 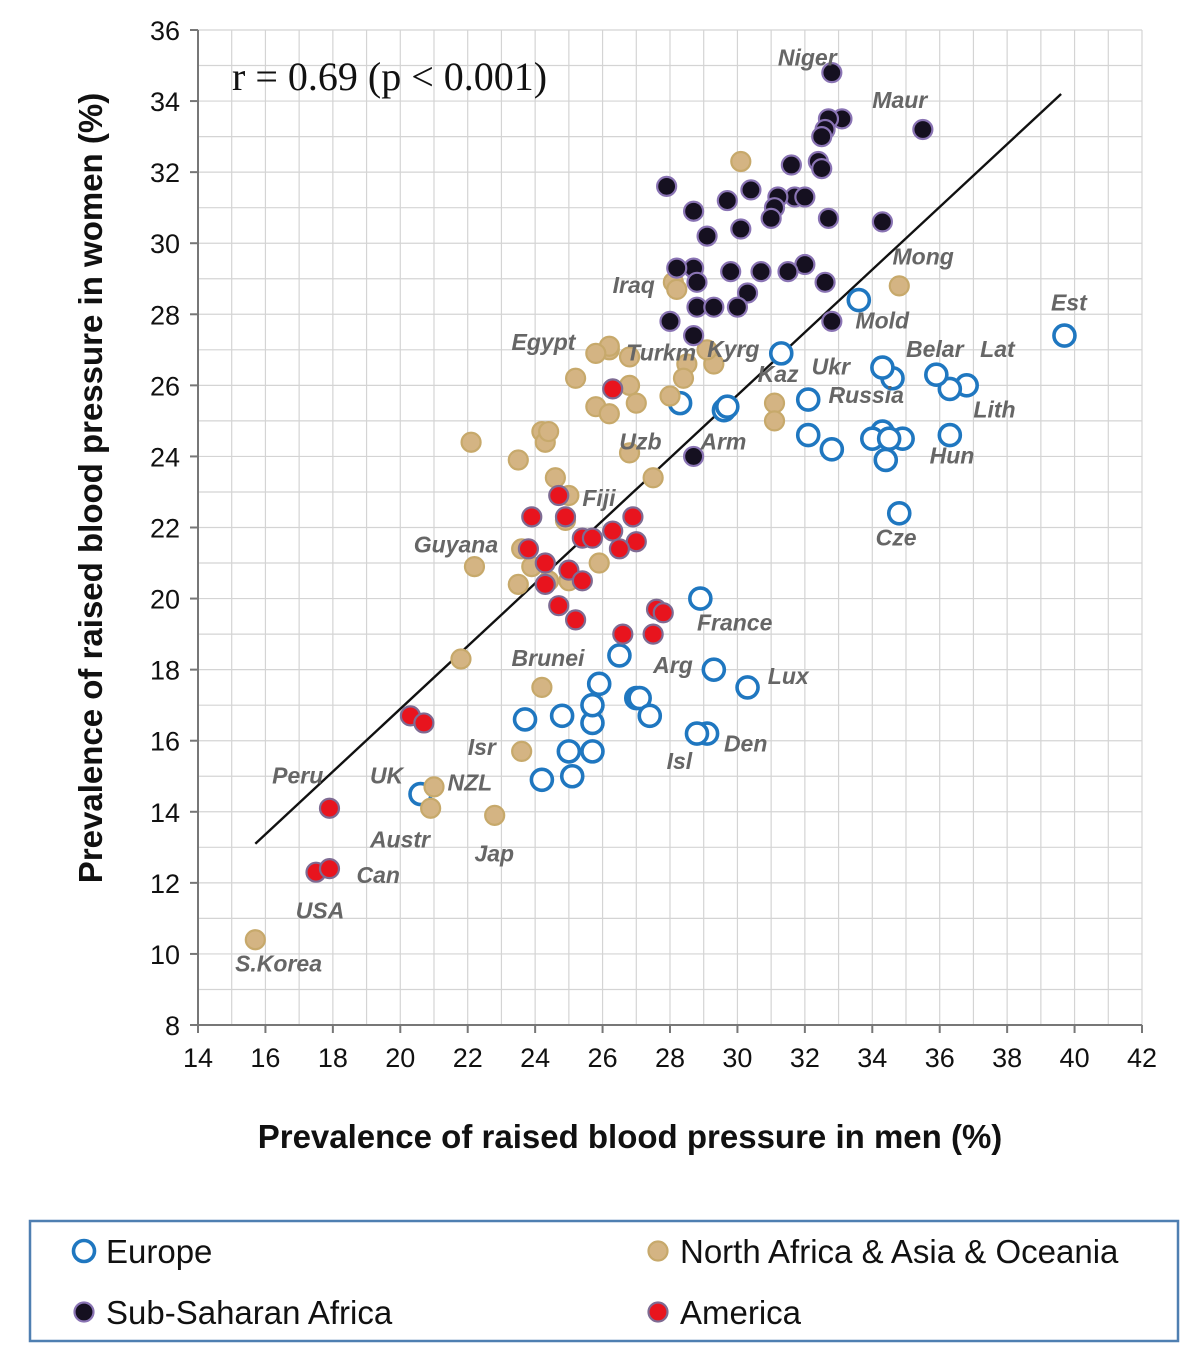 What do you see at coordinates (278, 964) in the screenshot?
I see `country-label: S.Korea` at bounding box center [278, 964].